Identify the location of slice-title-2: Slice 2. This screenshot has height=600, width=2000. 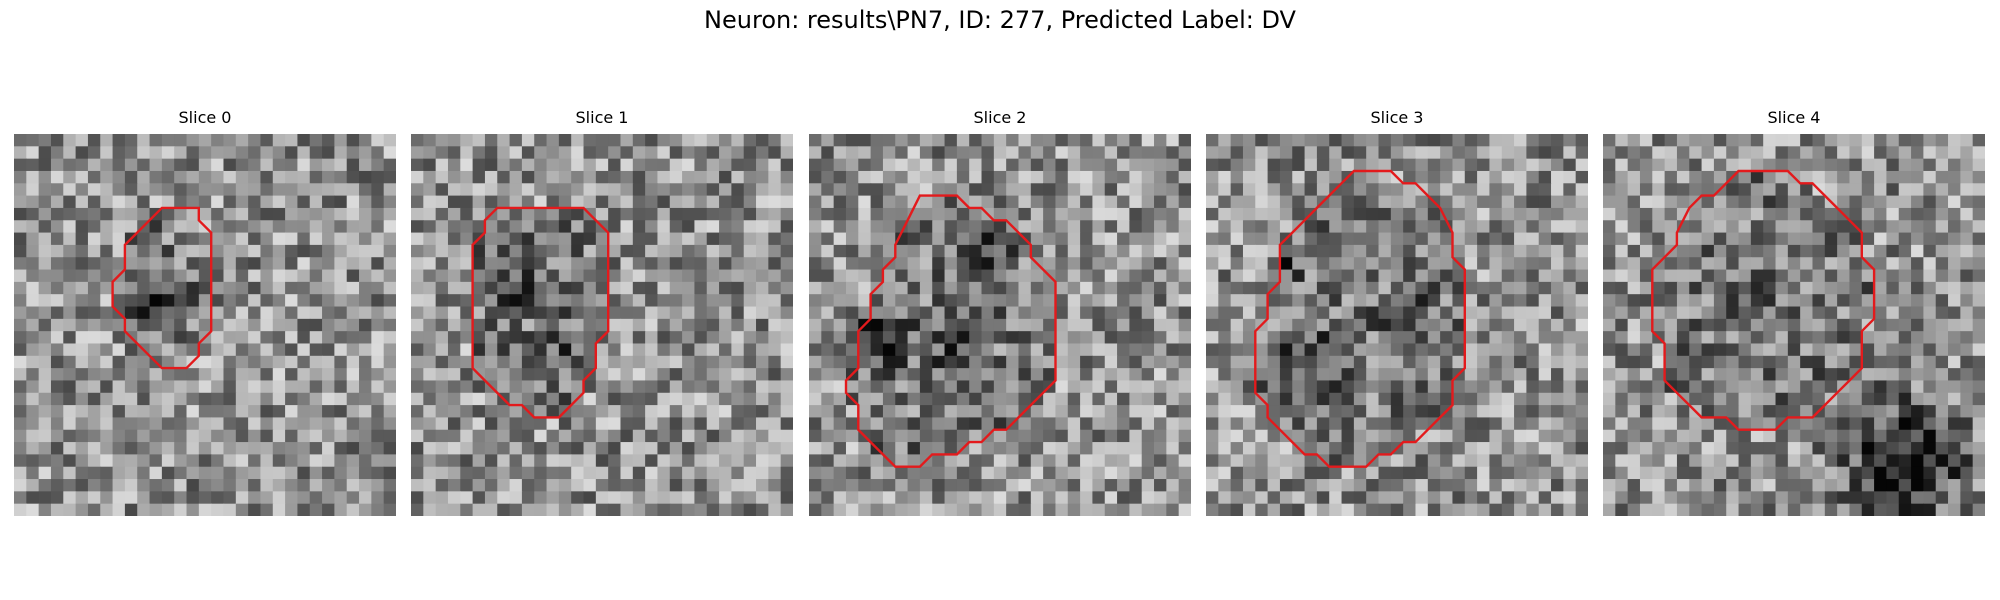
(1000, 117).